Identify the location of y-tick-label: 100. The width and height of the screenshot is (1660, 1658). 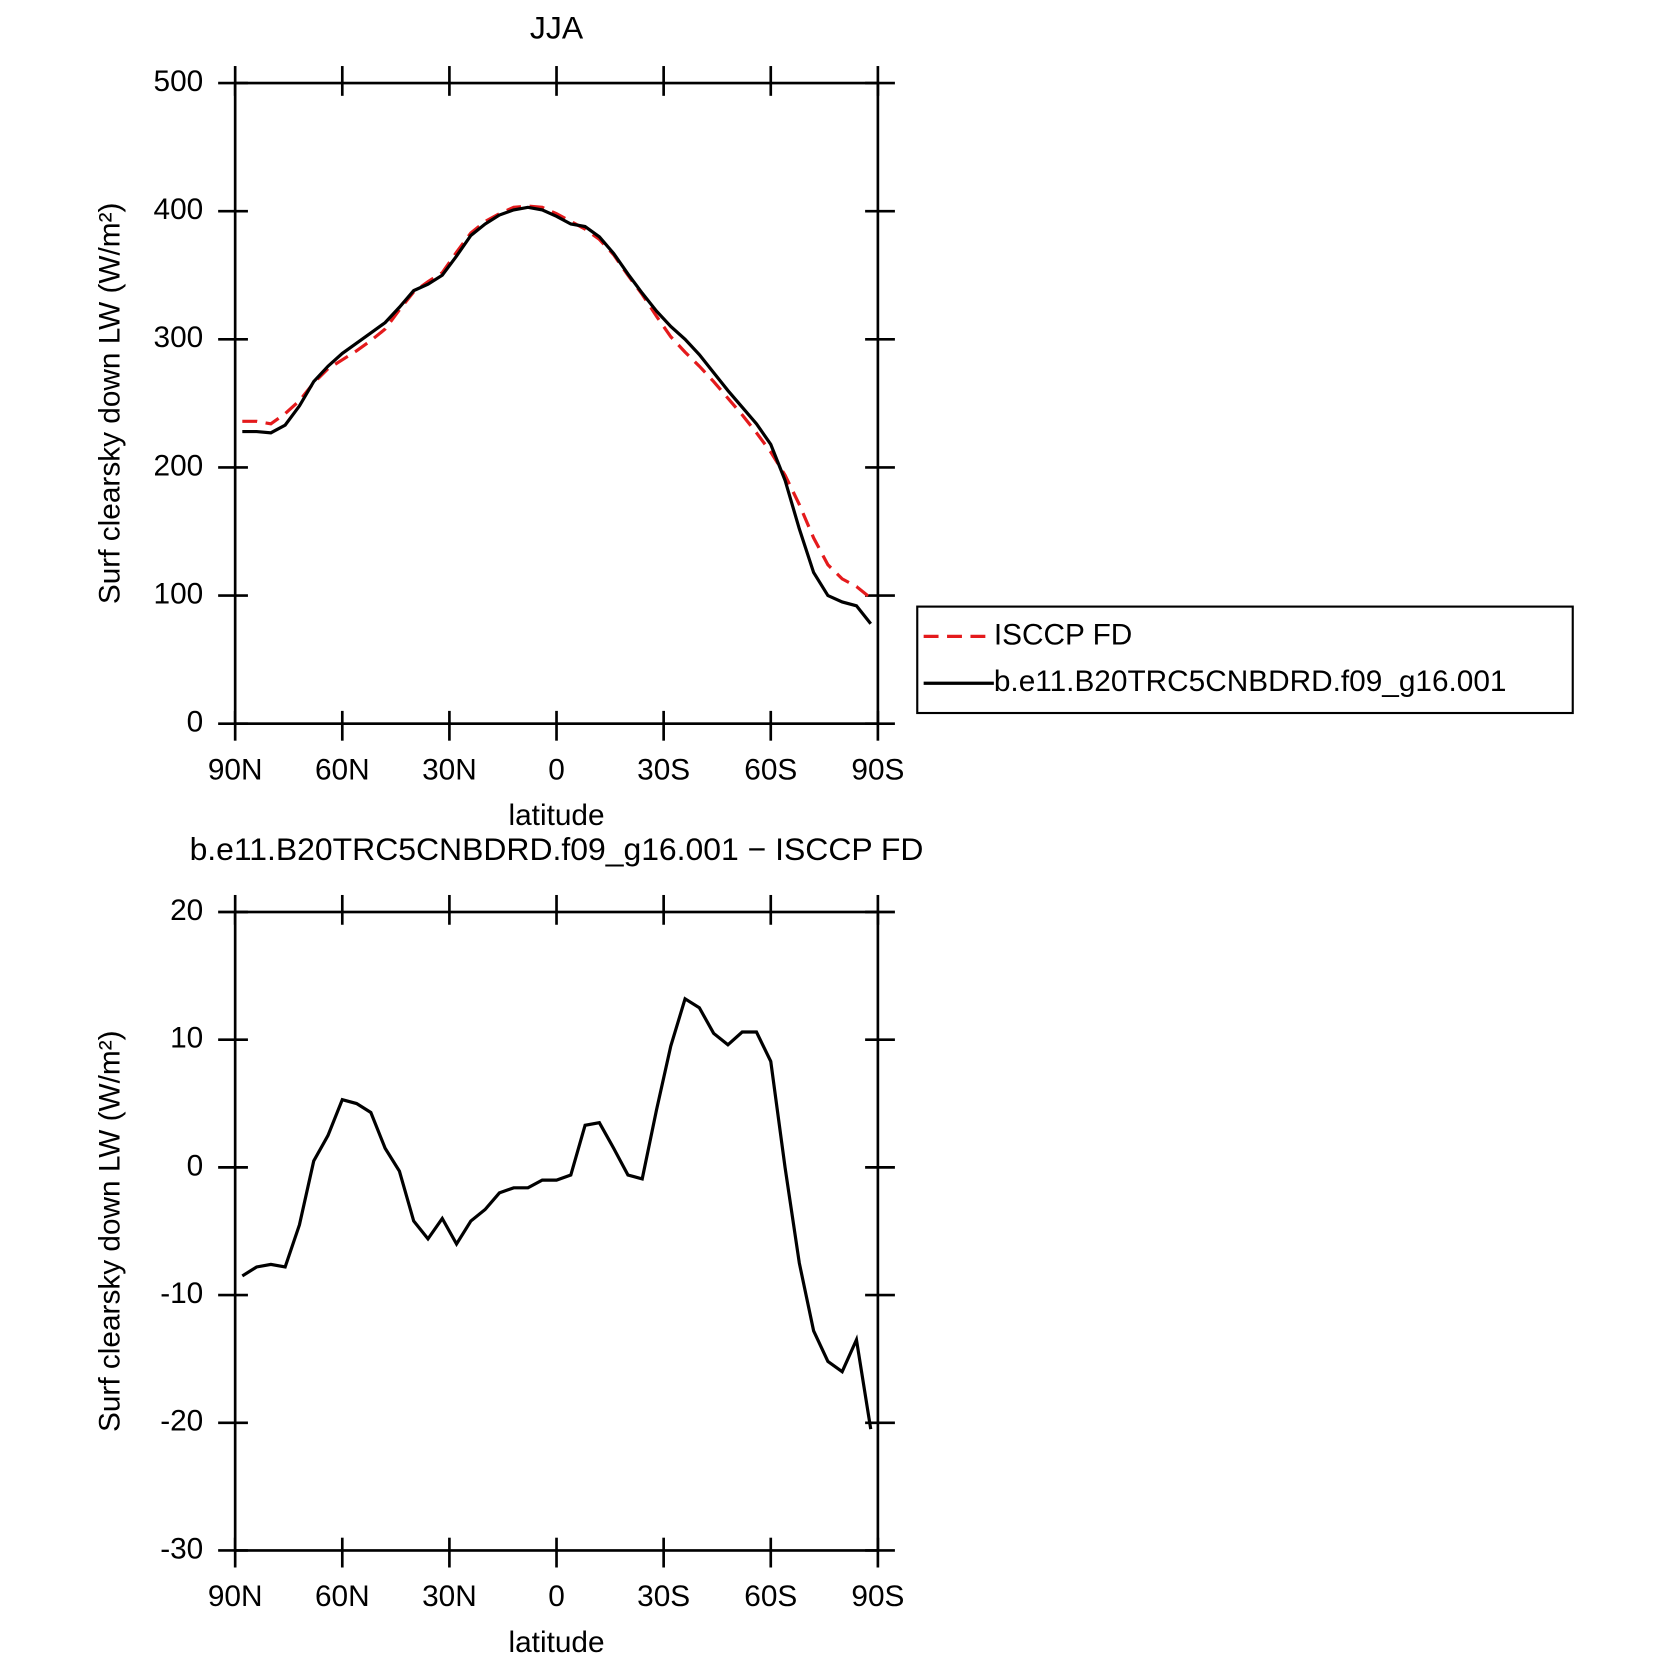
(179, 593).